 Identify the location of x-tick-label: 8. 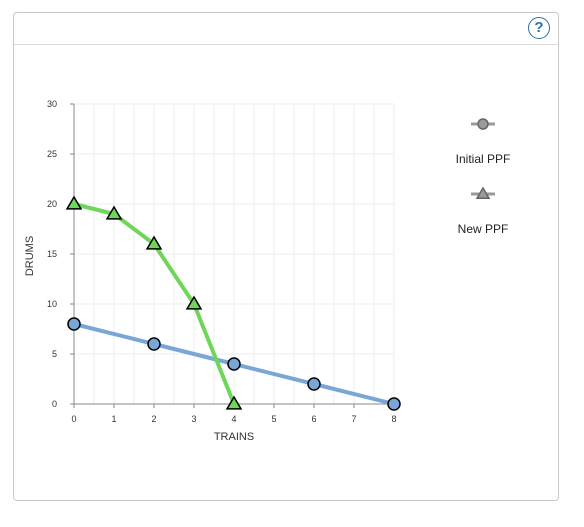
(393, 419).